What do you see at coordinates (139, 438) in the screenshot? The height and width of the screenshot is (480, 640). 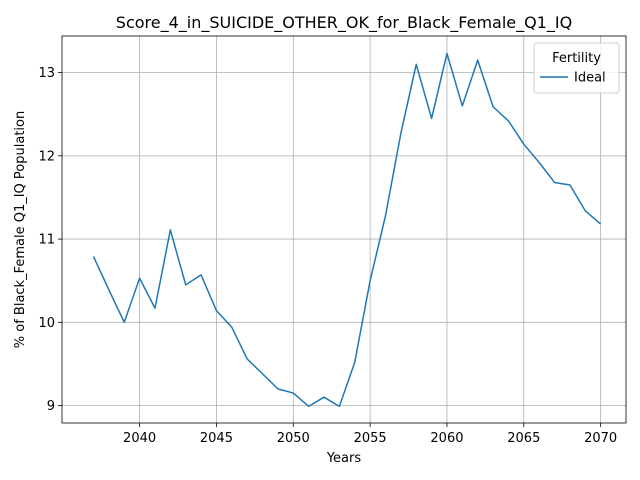 I see `x-tick-label-2040: 2040` at bounding box center [139, 438].